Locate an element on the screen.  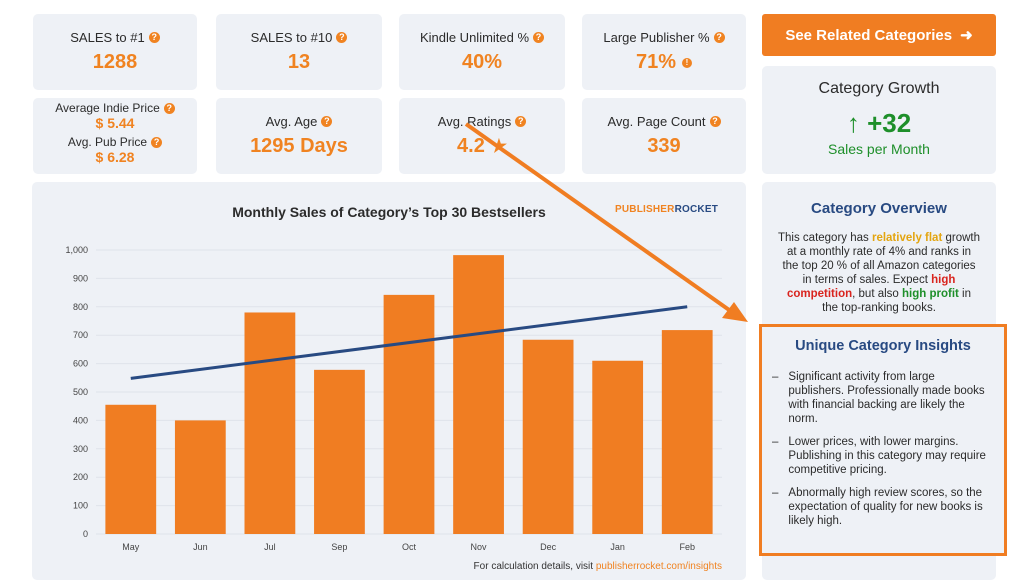
stat-value: 339 is located at coordinates (664, 146).